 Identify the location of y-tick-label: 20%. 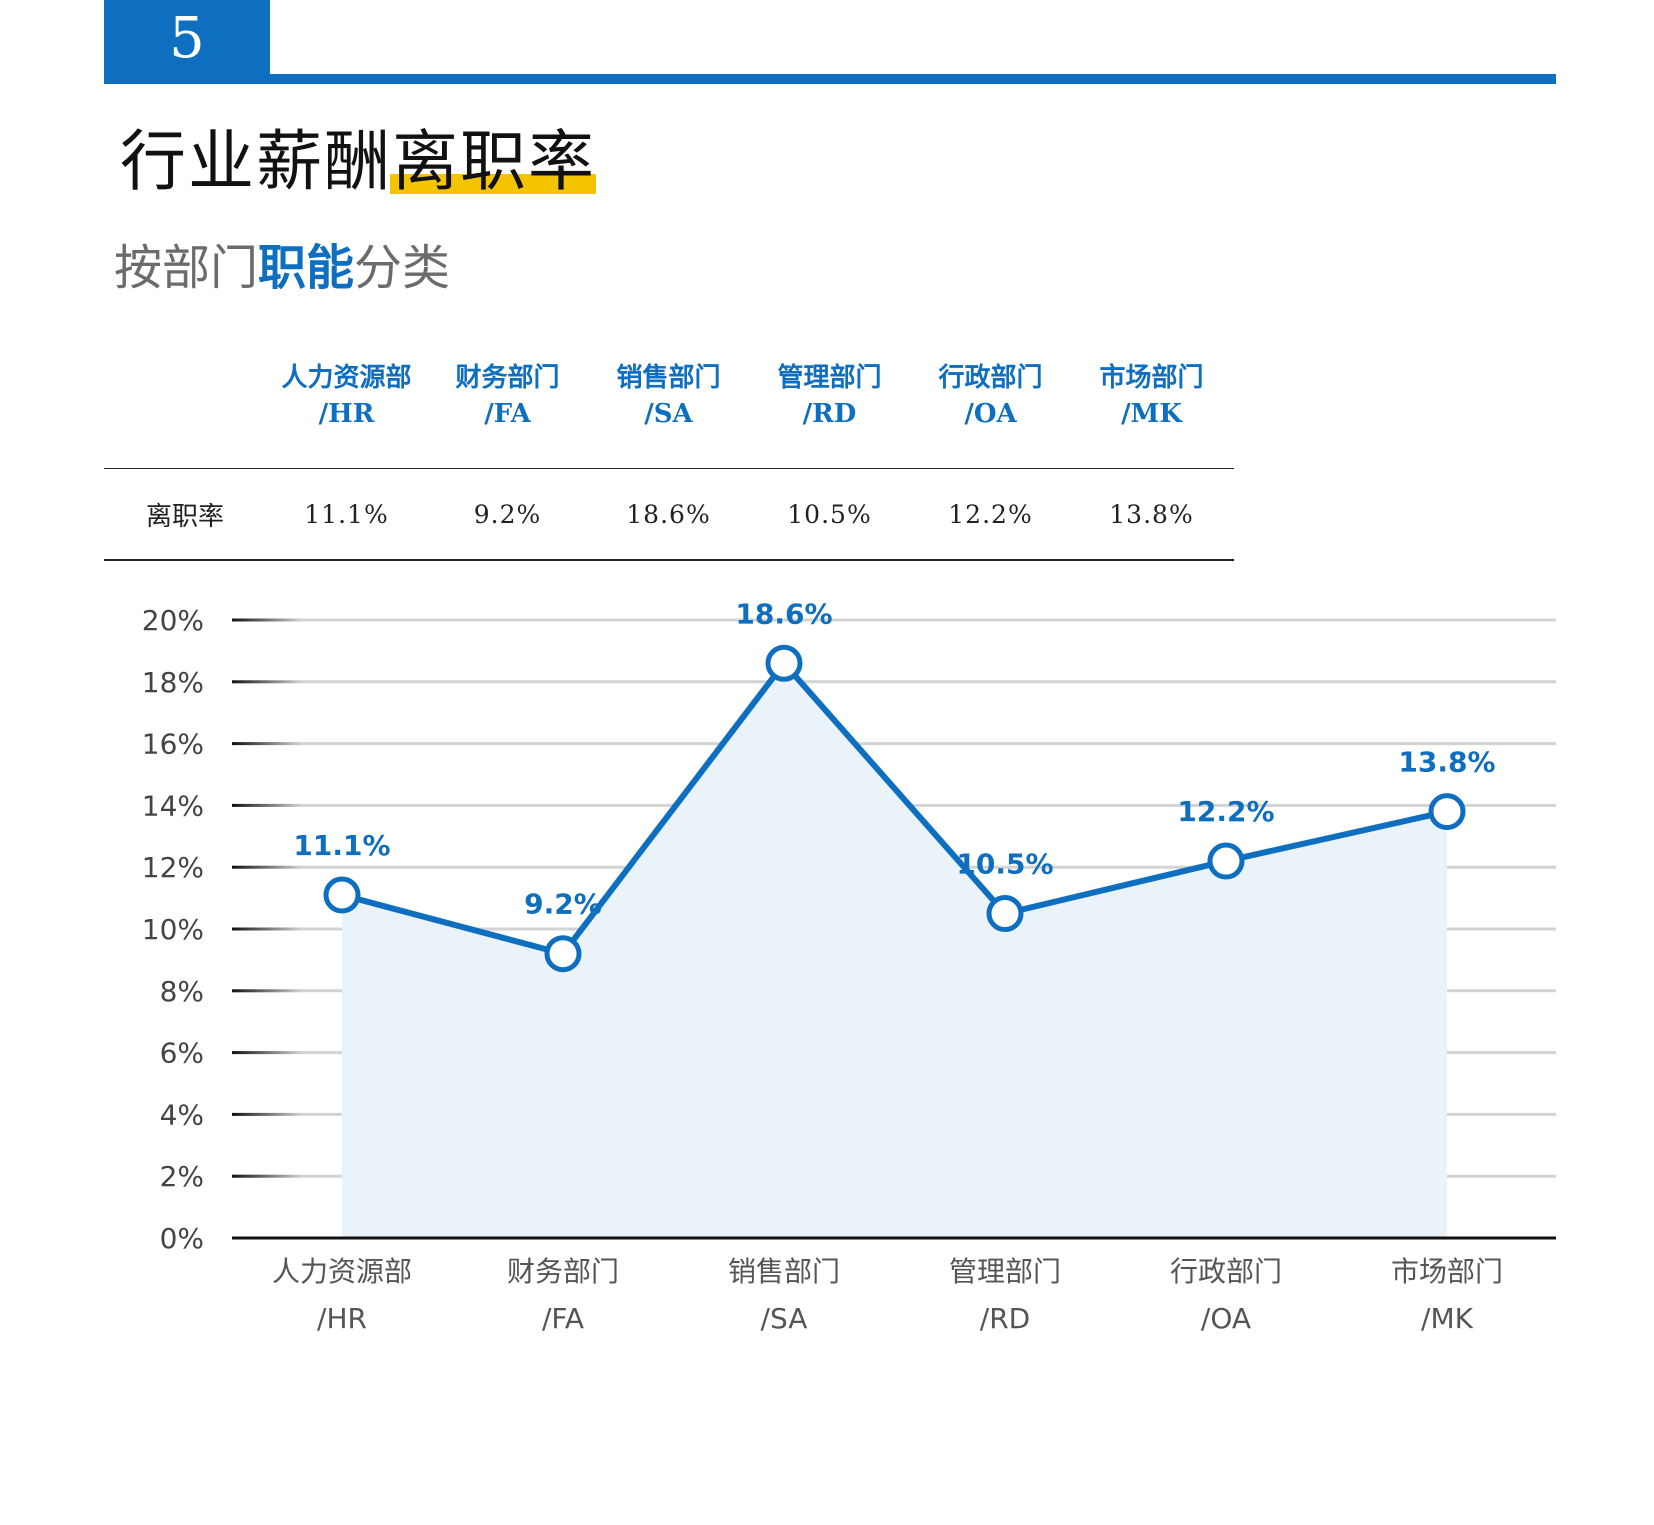
(173, 620).